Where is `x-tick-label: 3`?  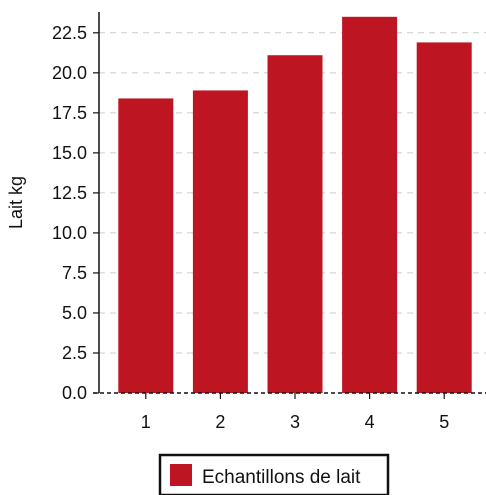
x-tick-label: 3 is located at coordinates (295, 422).